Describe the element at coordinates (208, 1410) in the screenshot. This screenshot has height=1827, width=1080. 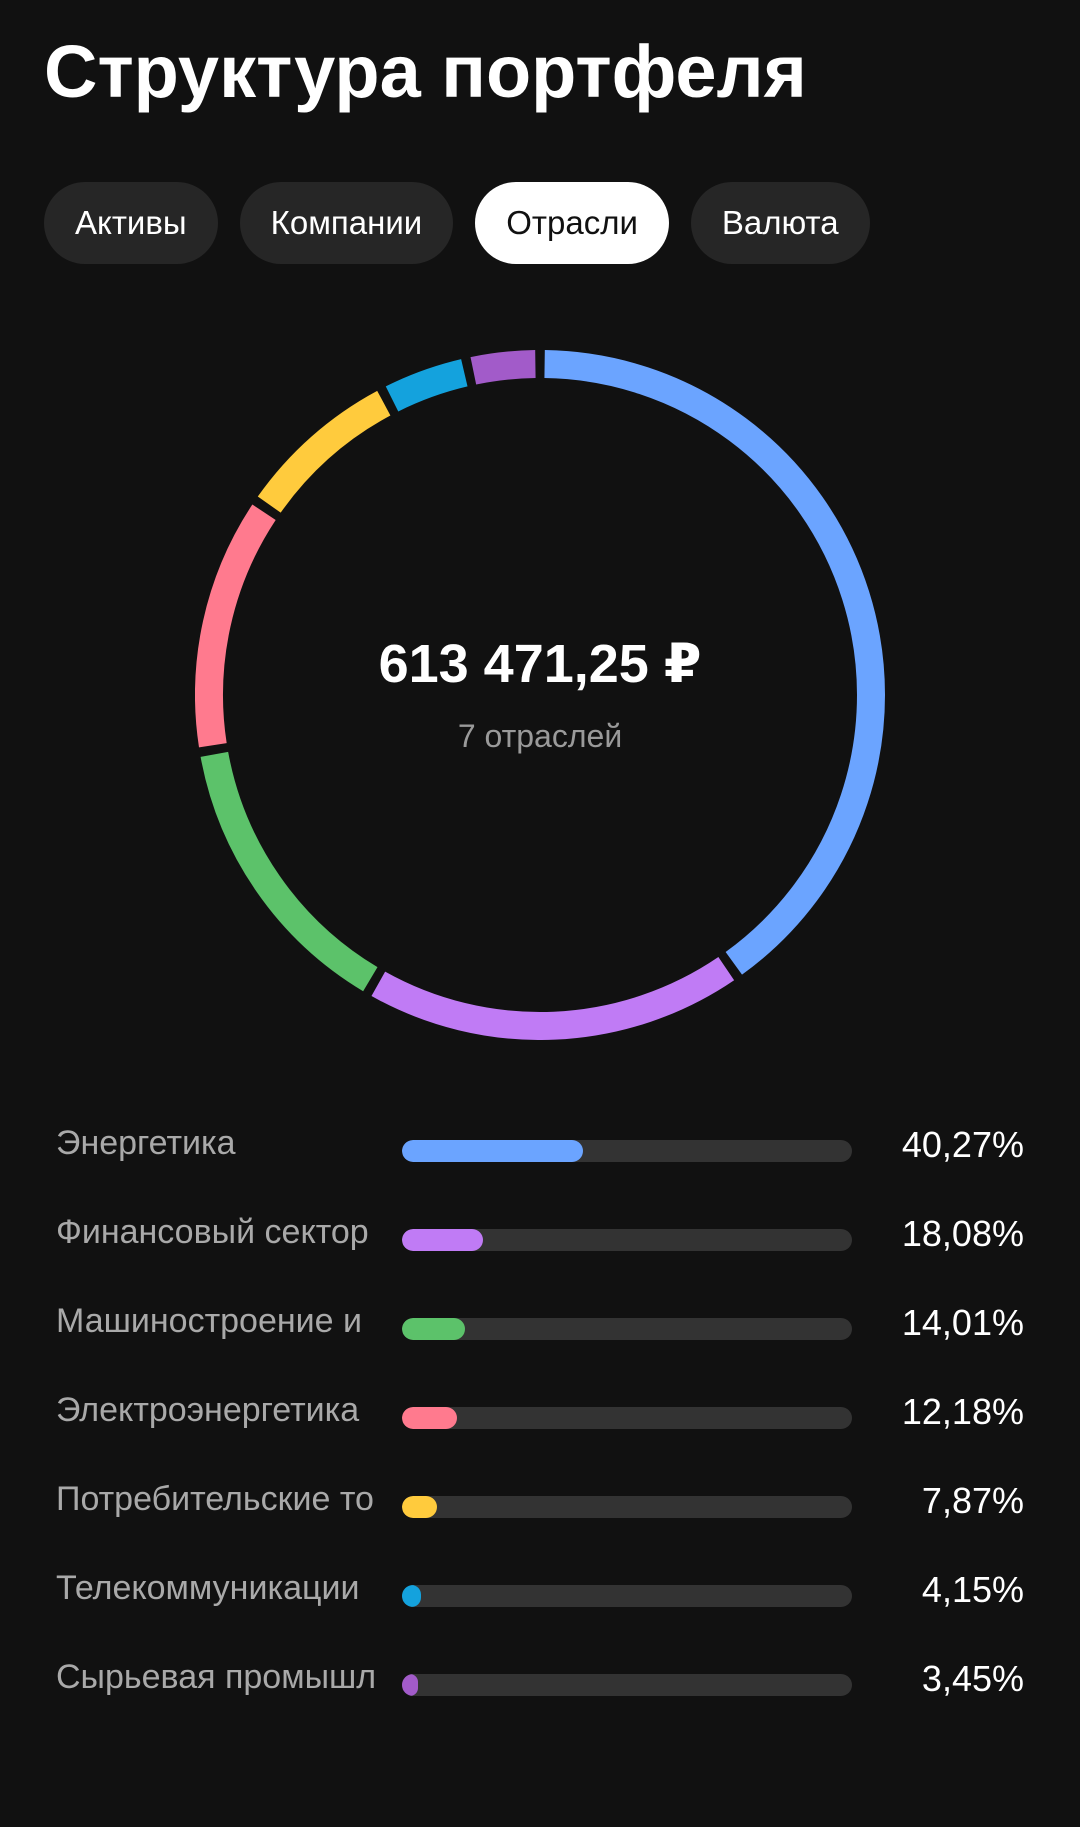
I see `sector-label: Электроэнергетика` at that location.